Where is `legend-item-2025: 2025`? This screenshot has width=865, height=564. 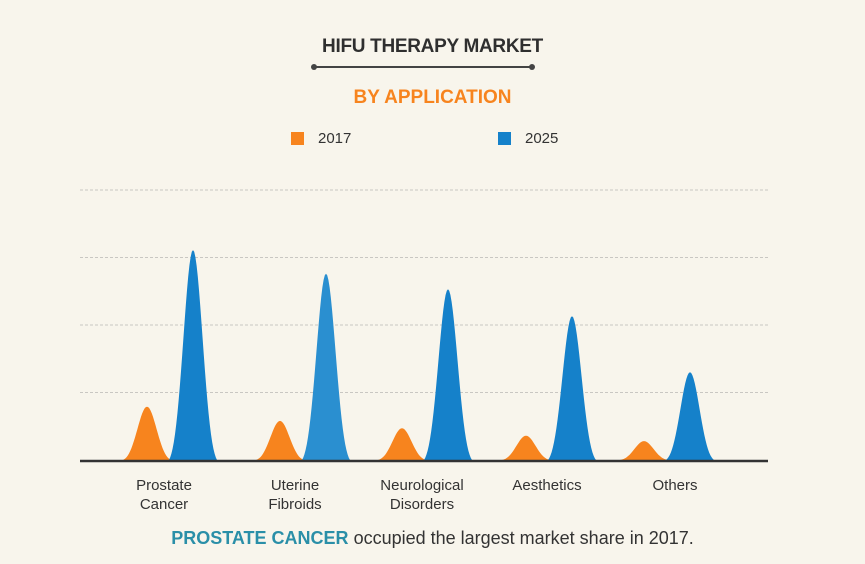 legend-item-2025: 2025 is located at coordinates (528, 138).